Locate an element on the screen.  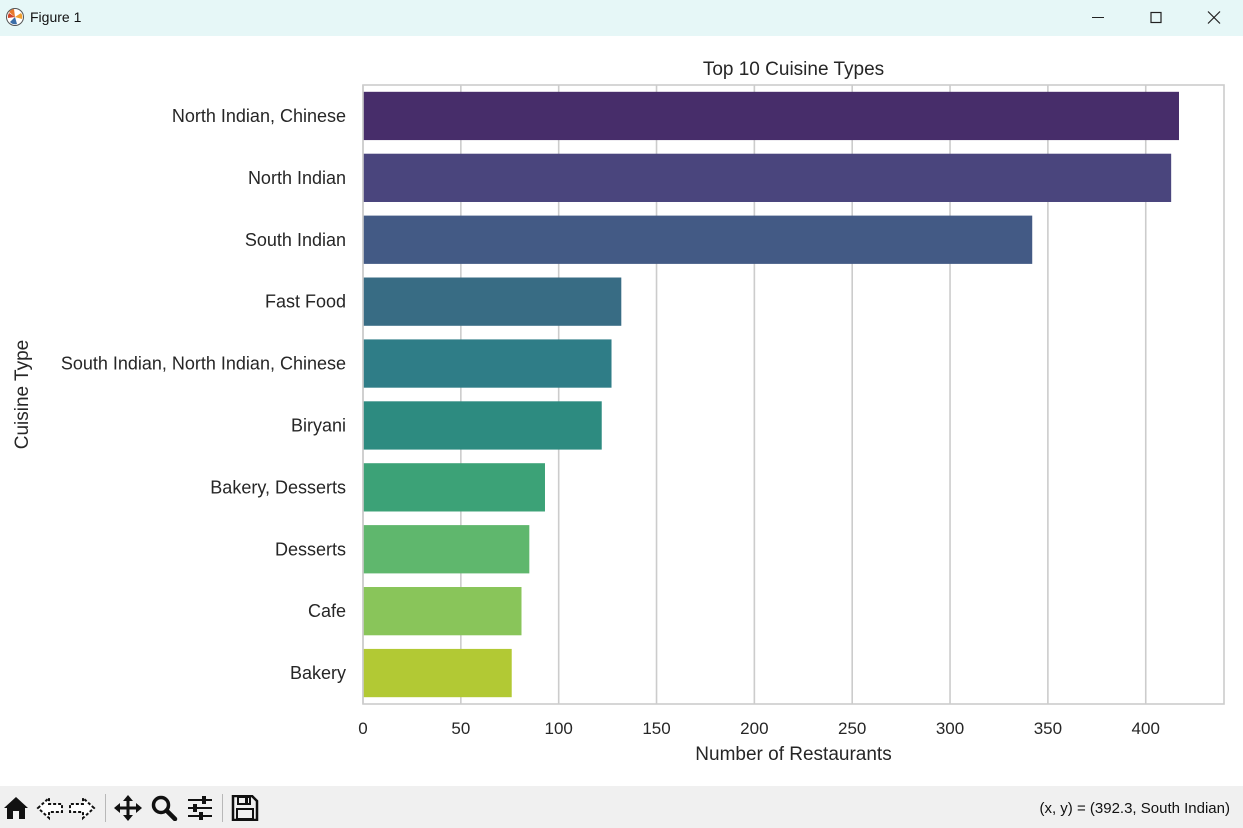
minimize-icon is located at coordinates (1098, 17).